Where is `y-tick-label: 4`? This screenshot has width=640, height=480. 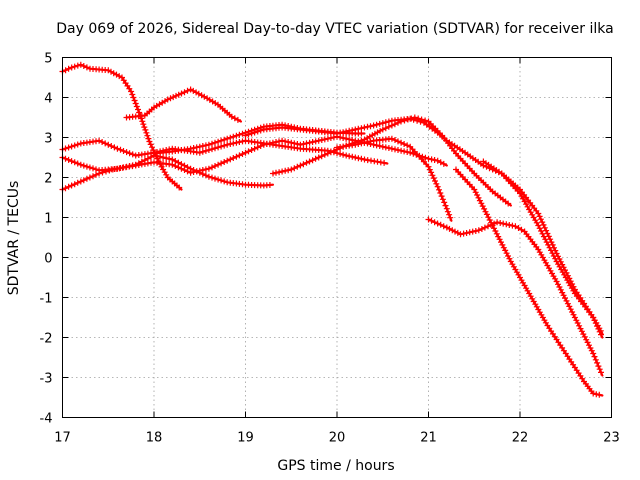 y-tick-label: 4 is located at coordinates (48, 99).